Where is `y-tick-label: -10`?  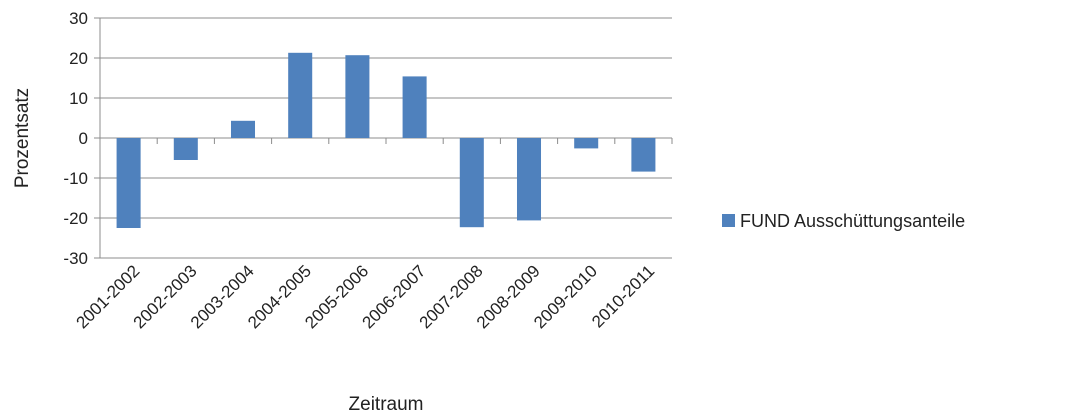
y-tick-label: -10 is located at coordinates (75, 178).